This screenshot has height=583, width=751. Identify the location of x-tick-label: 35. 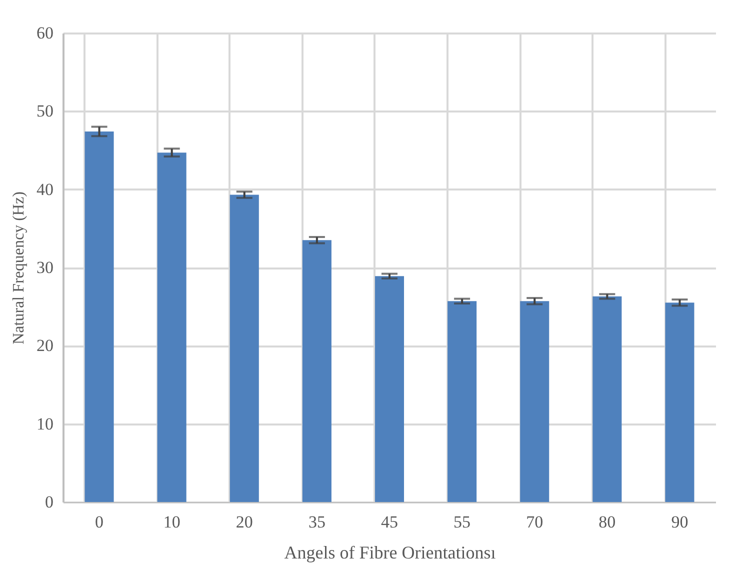
(317, 522).